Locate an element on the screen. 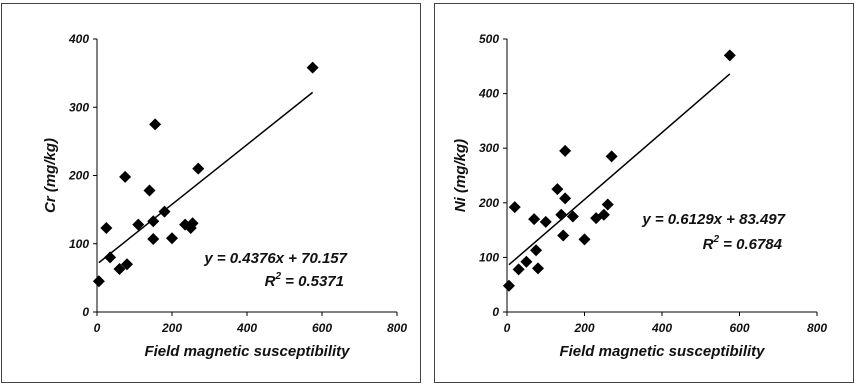  regression-equation: y = 0.4376x + 70.157 is located at coordinates (275, 258).